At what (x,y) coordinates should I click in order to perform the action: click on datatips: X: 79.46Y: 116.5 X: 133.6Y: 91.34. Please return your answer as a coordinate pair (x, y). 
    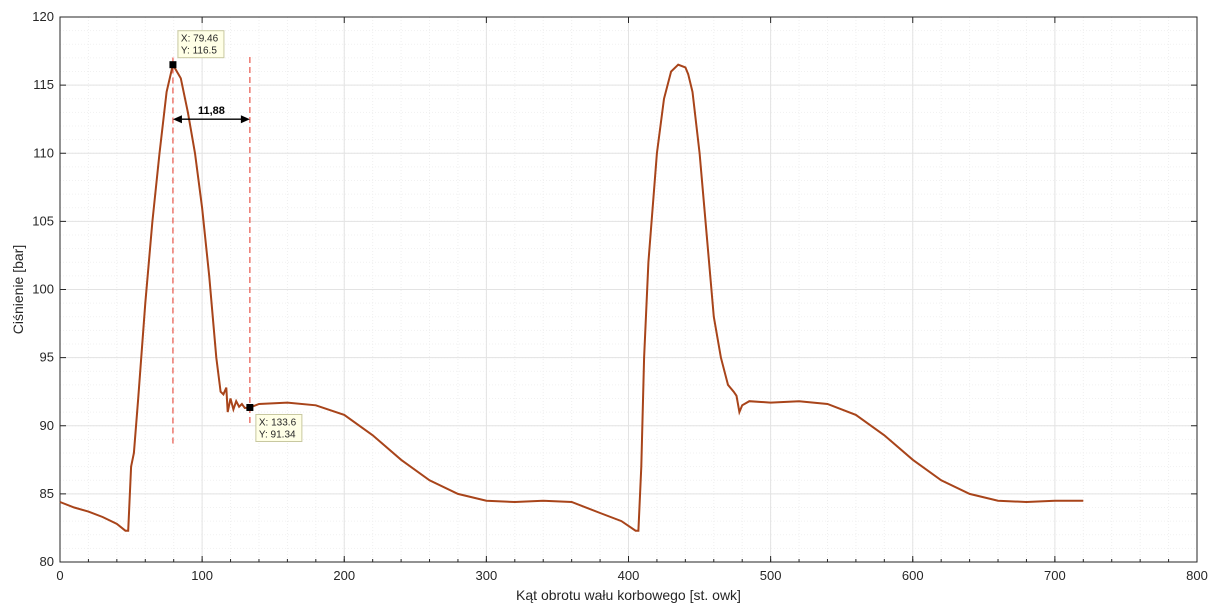
    Looking at the image, I should click on (236, 236).